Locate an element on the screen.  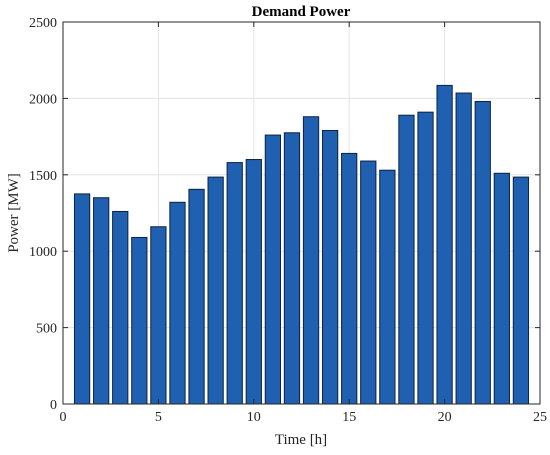
y-axis-title: Power [MW] is located at coordinates (14, 213).